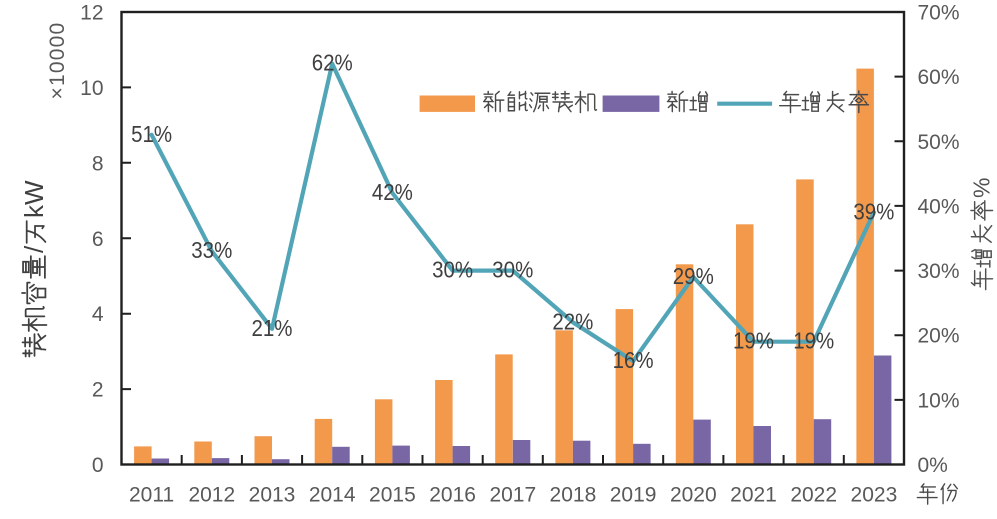 The image size is (997, 519). I want to click on svg-text: 70%, so click(939, 13).